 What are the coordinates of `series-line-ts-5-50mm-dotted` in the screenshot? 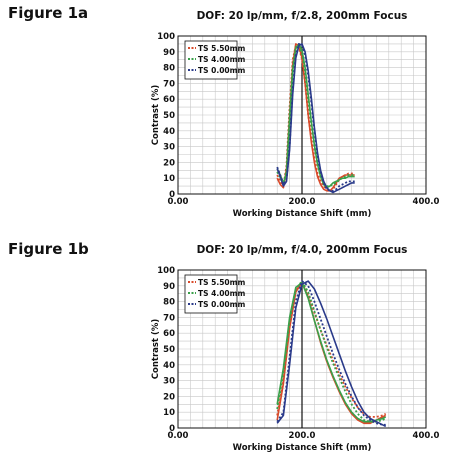 It's located at (331, 349).